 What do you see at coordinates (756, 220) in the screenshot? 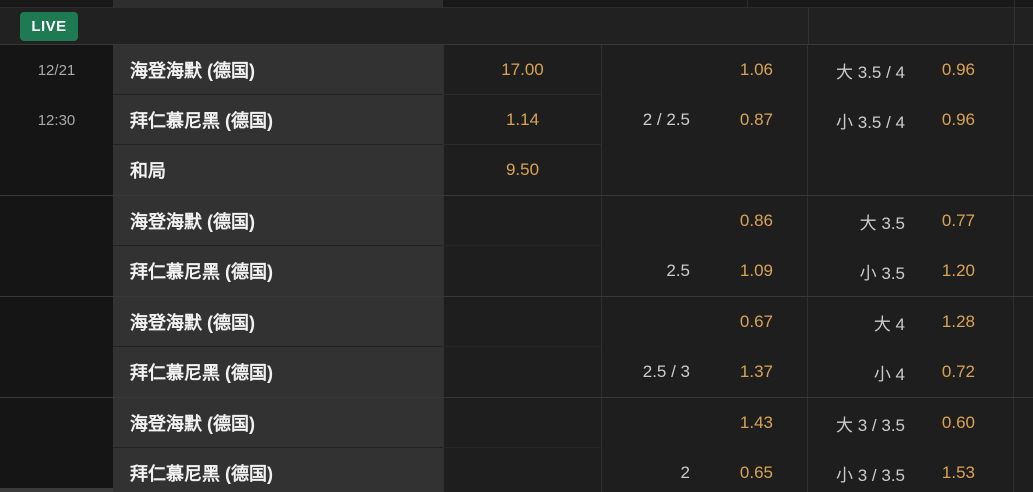
I see `handicap-price: 0.86` at bounding box center [756, 220].